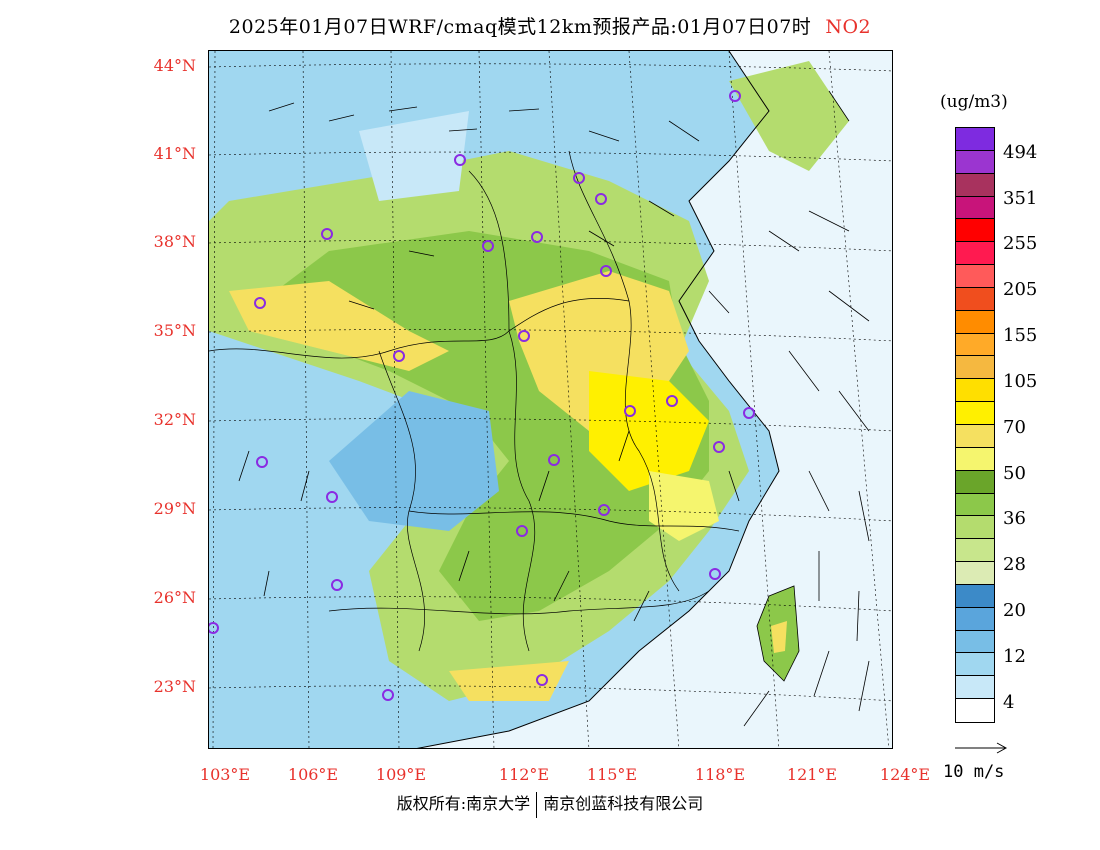 The image size is (1100, 850). What do you see at coordinates (1020, 289) in the screenshot?
I see `colorbar-label-205: 205` at bounding box center [1020, 289].